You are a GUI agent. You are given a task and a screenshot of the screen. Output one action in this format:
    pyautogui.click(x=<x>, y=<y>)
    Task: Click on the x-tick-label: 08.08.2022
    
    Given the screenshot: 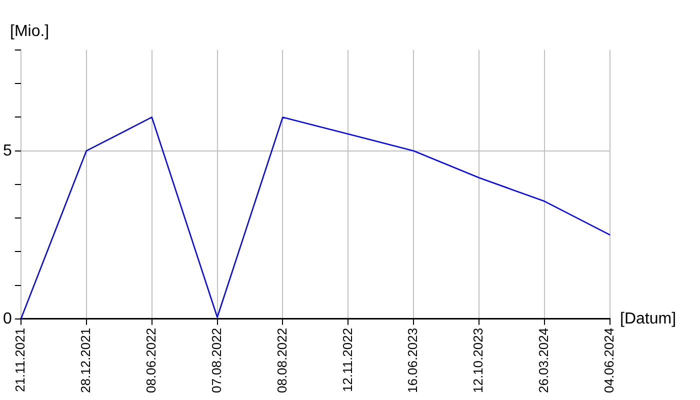 What is the action you would take?
    pyautogui.click(x=282, y=361)
    